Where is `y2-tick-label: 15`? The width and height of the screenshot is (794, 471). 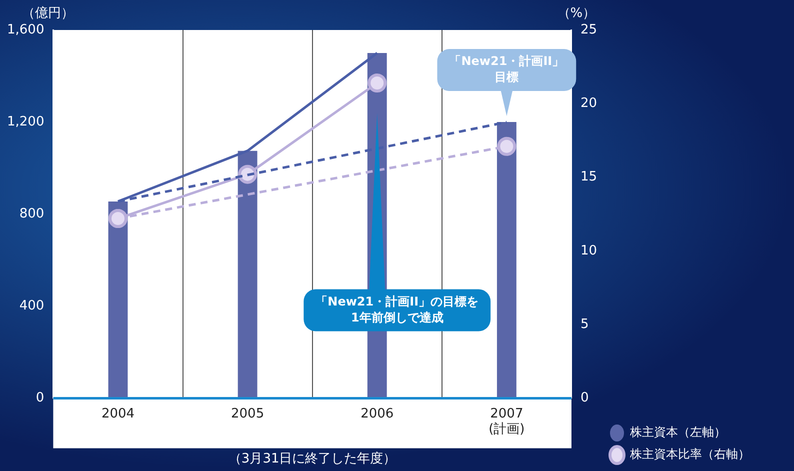
y2-tick-label: 15 is located at coordinates (589, 177).